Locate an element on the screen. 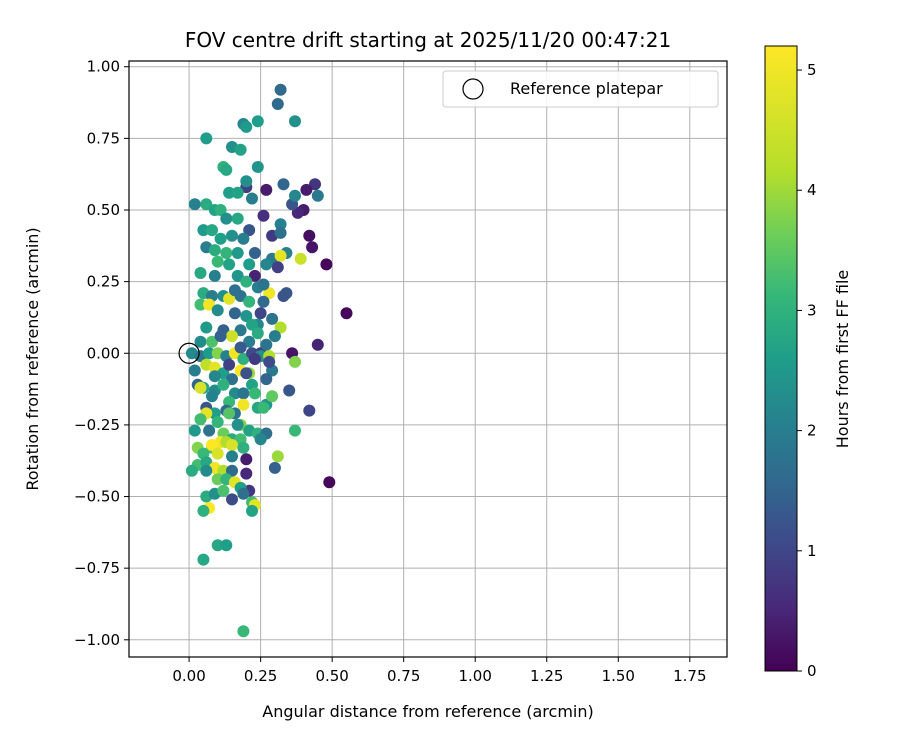  colorbar-tick-label: 1 is located at coordinates (812, 551).